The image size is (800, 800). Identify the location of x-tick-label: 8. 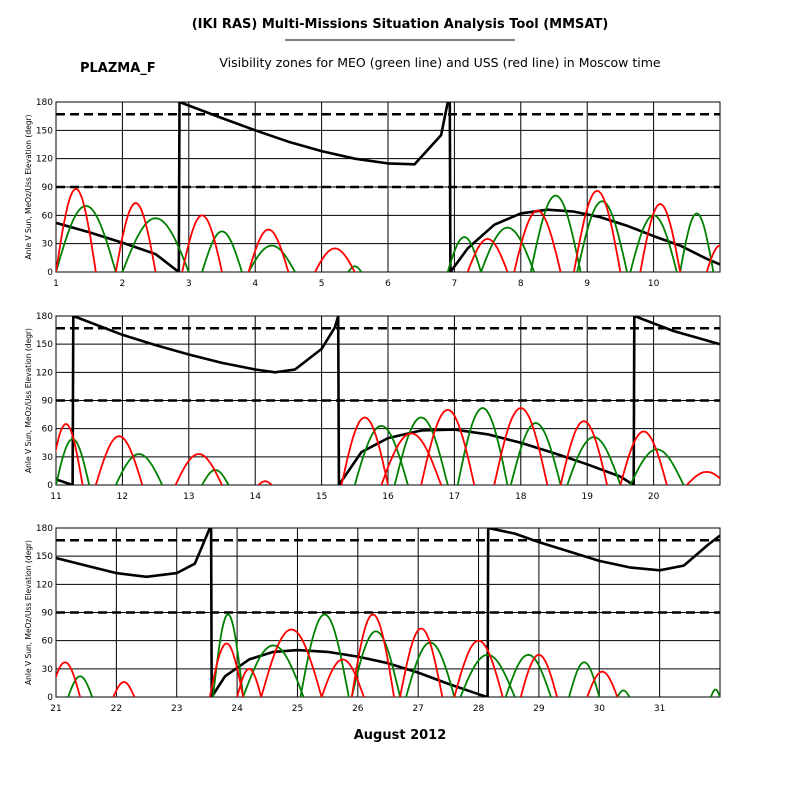
(521, 284).